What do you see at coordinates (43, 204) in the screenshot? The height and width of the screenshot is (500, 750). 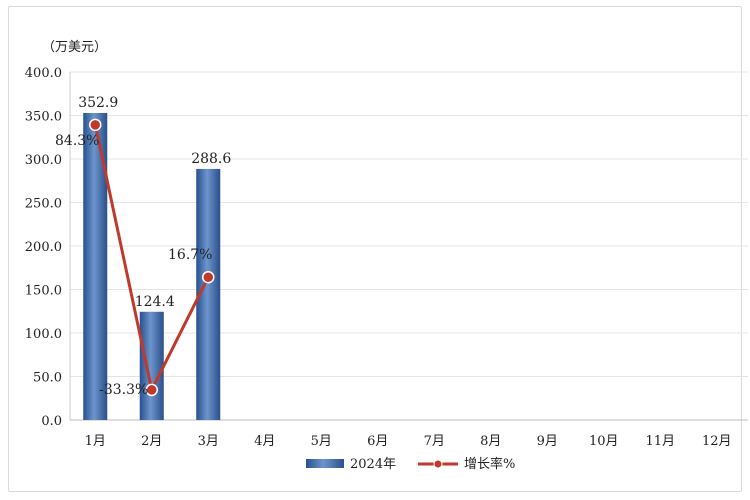 I see `y-tick-label: 250.0` at bounding box center [43, 204].